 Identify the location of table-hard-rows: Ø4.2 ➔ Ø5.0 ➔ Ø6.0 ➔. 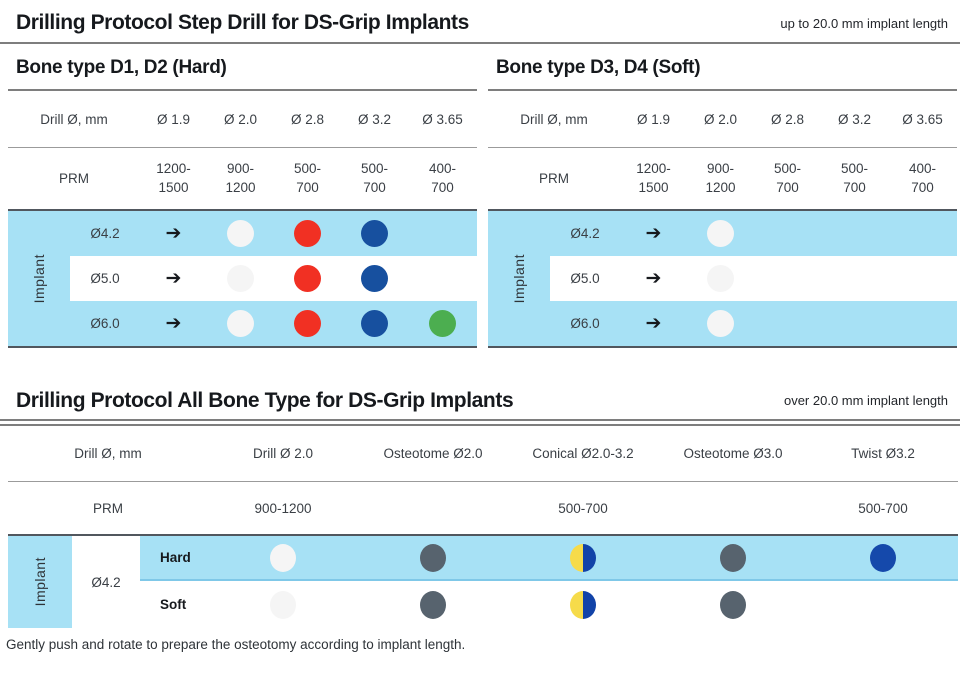
(273, 278).